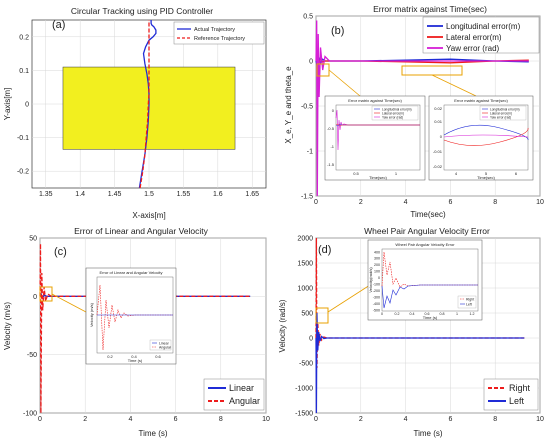  I want to click on panel-b-arrow-left, so click(344, 83).